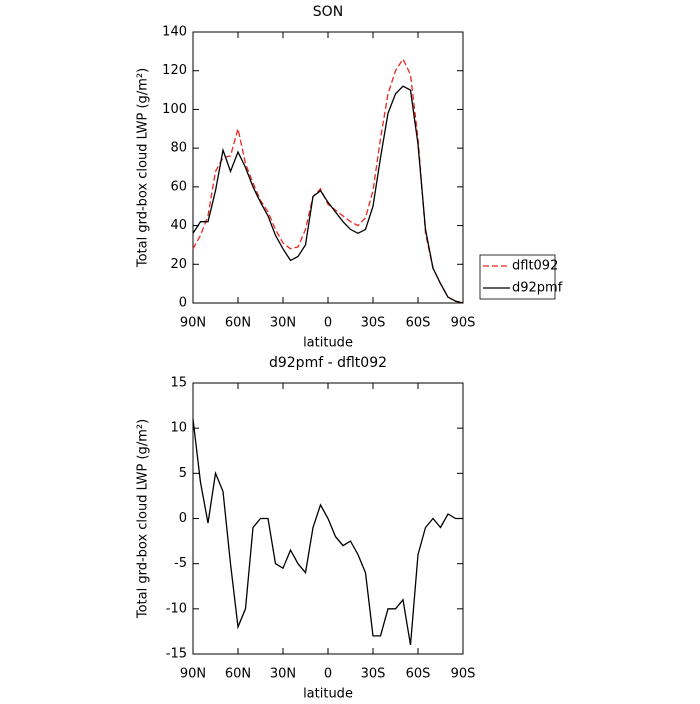 The image size is (700, 704). Describe the element at coordinates (517, 277) in the screenshot. I see `legend-box` at that location.